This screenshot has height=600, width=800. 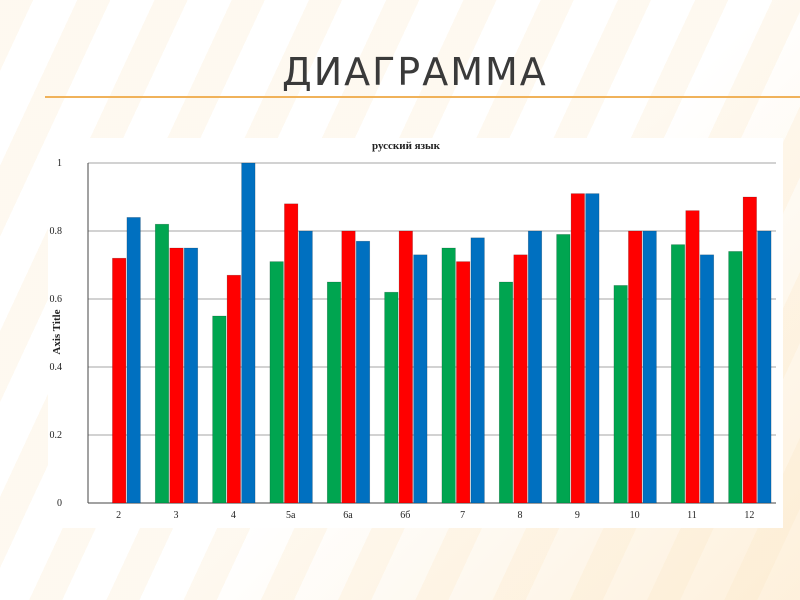 What do you see at coordinates (520, 515) in the screenshot?
I see `x-tick-label: 8` at bounding box center [520, 515].